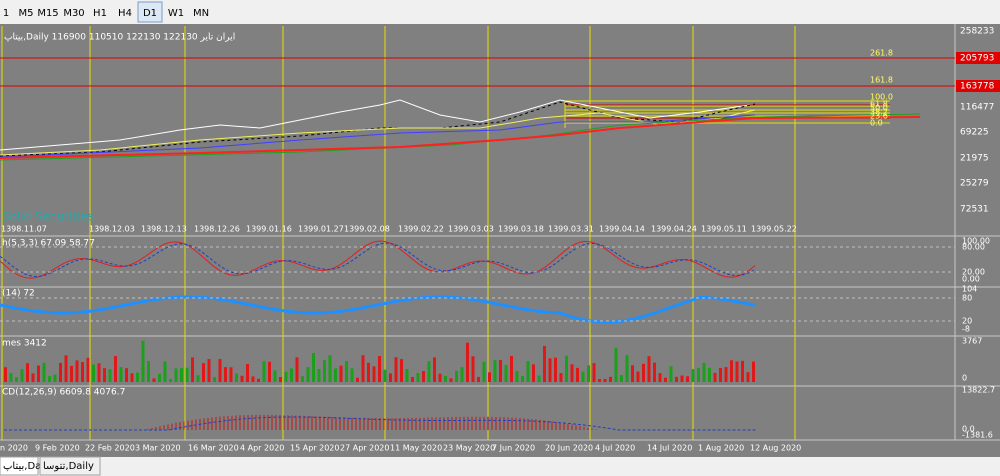  I want to click on label: 0, so click(964, 378).